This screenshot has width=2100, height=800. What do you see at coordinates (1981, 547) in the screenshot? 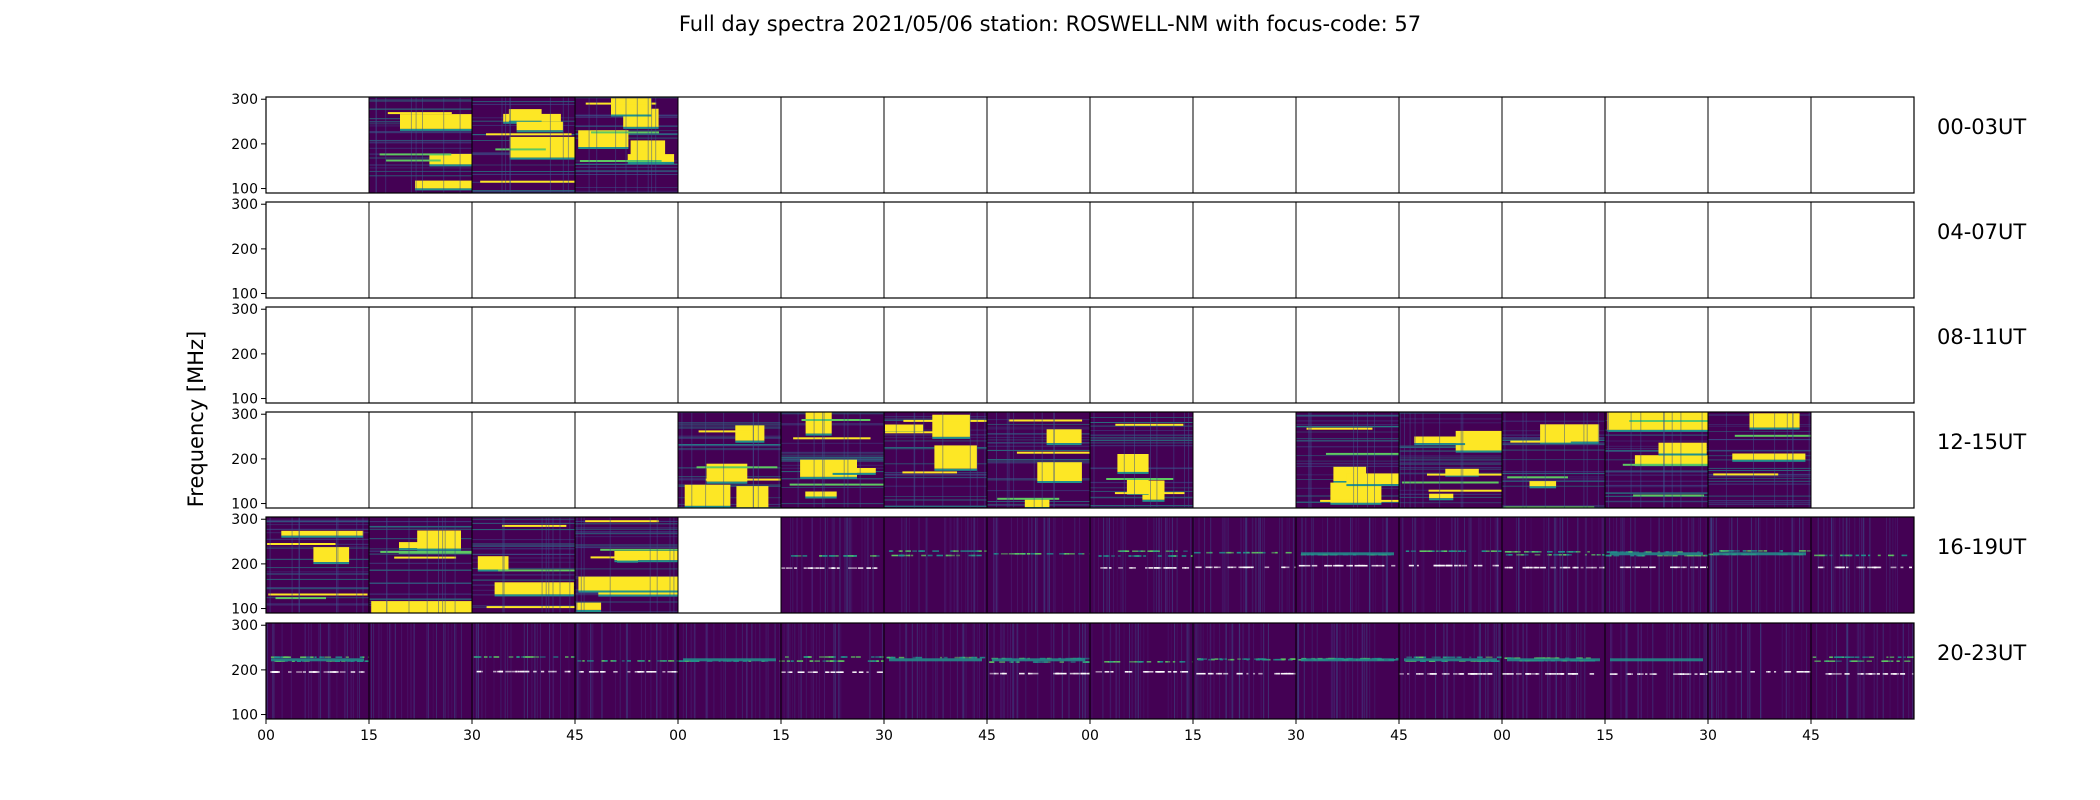
I see `row-label: 16-19UT` at bounding box center [1981, 547].